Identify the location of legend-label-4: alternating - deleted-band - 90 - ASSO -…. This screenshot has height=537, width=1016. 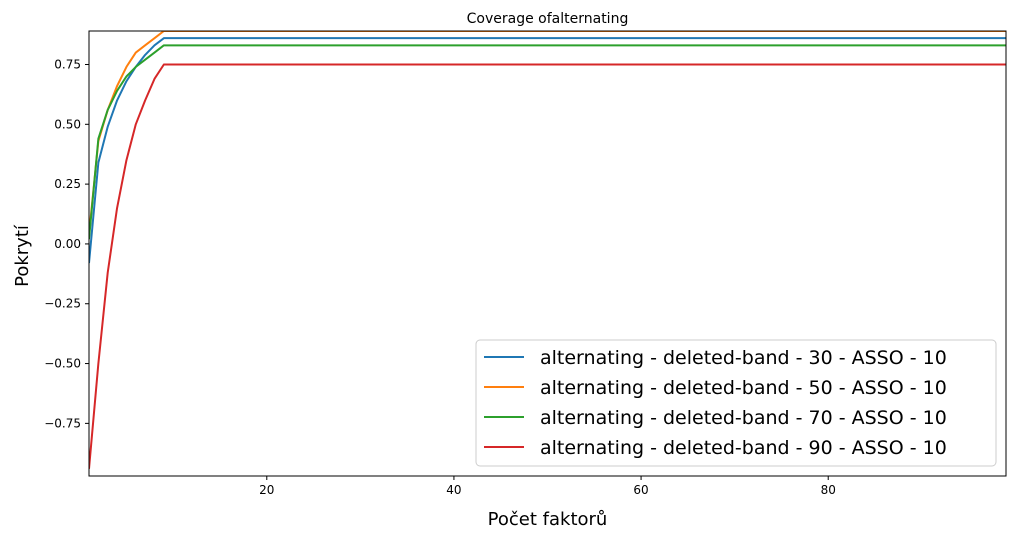
(743, 448).